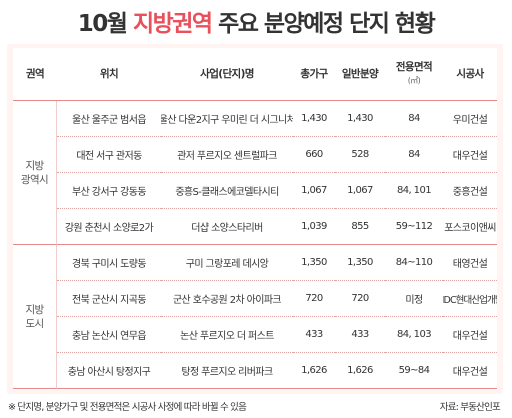 The image size is (512, 418). Describe the element at coordinates (314, 299) in the screenshot. I see `cell-total-units: 720` at that location.